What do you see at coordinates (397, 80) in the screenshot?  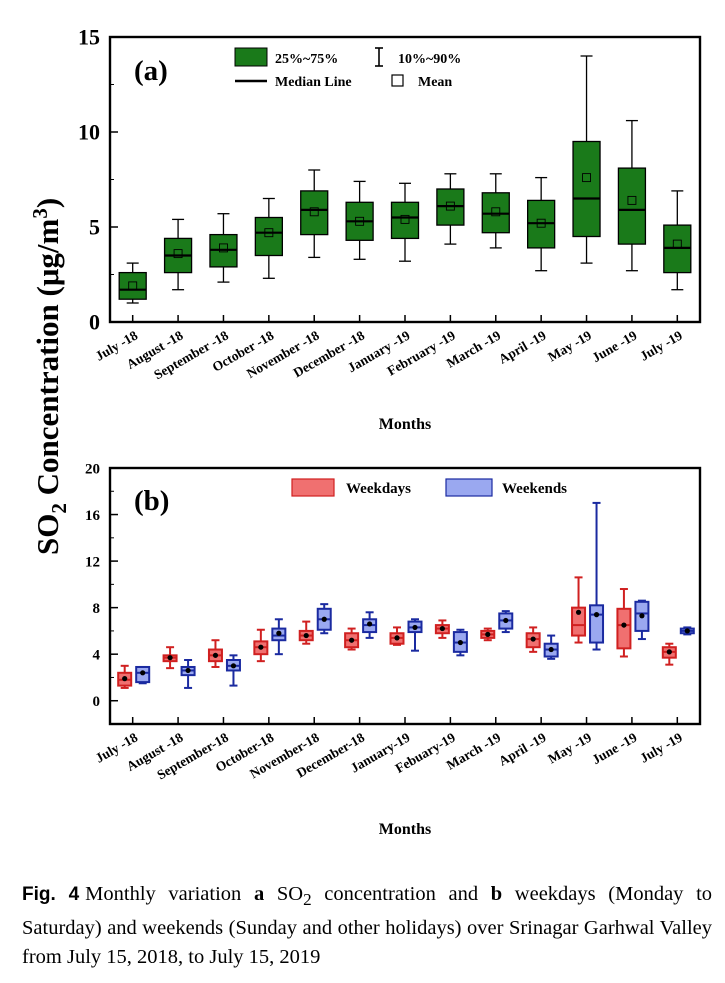 I see `legend-mean-swatch` at bounding box center [397, 80].